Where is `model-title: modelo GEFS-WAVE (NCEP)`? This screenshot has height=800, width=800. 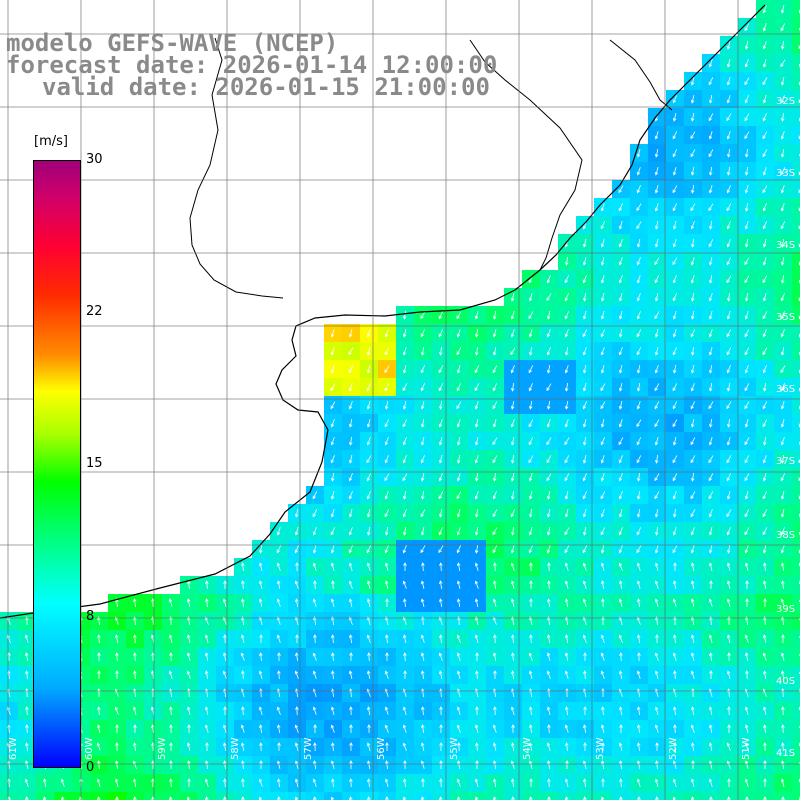 model-title: modelo GEFS-WAVE (NCEP) is located at coordinates (172, 43).